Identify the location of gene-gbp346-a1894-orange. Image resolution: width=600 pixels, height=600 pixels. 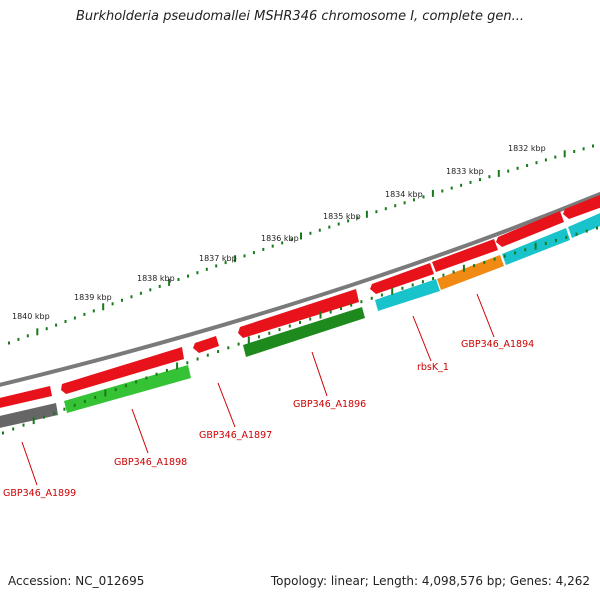
(470, 272).